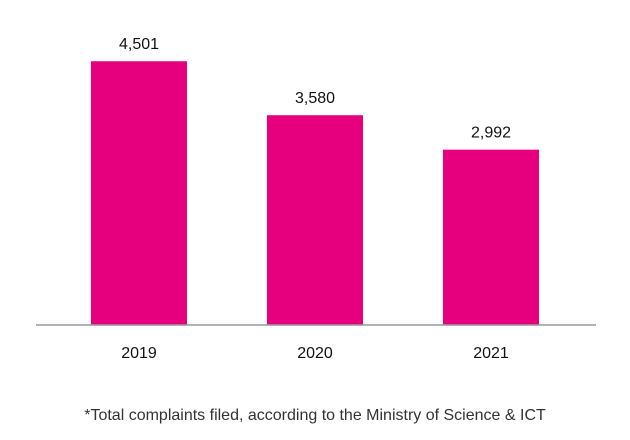  Describe the element at coordinates (315, 88) in the screenshot. I see `value-labels-layer: 4,501 3,580 2,992` at that location.